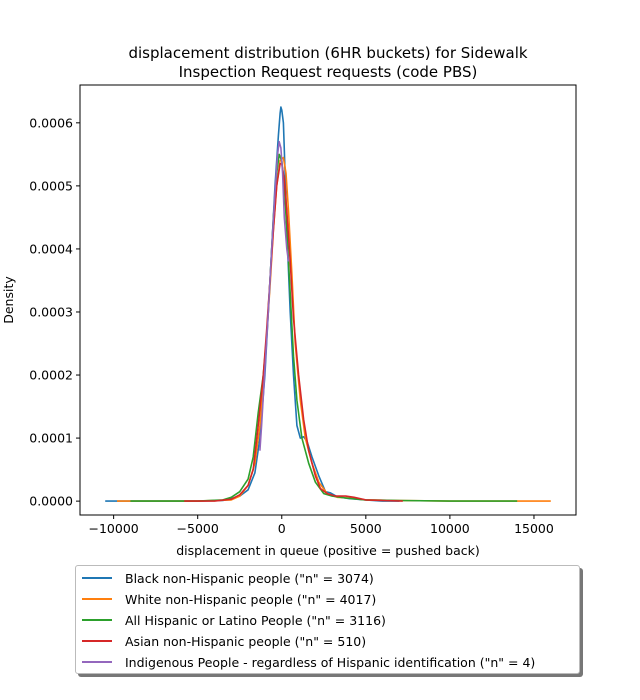  What do you see at coordinates (114, 528) in the screenshot?
I see `x-tick-label: −10000` at bounding box center [114, 528].